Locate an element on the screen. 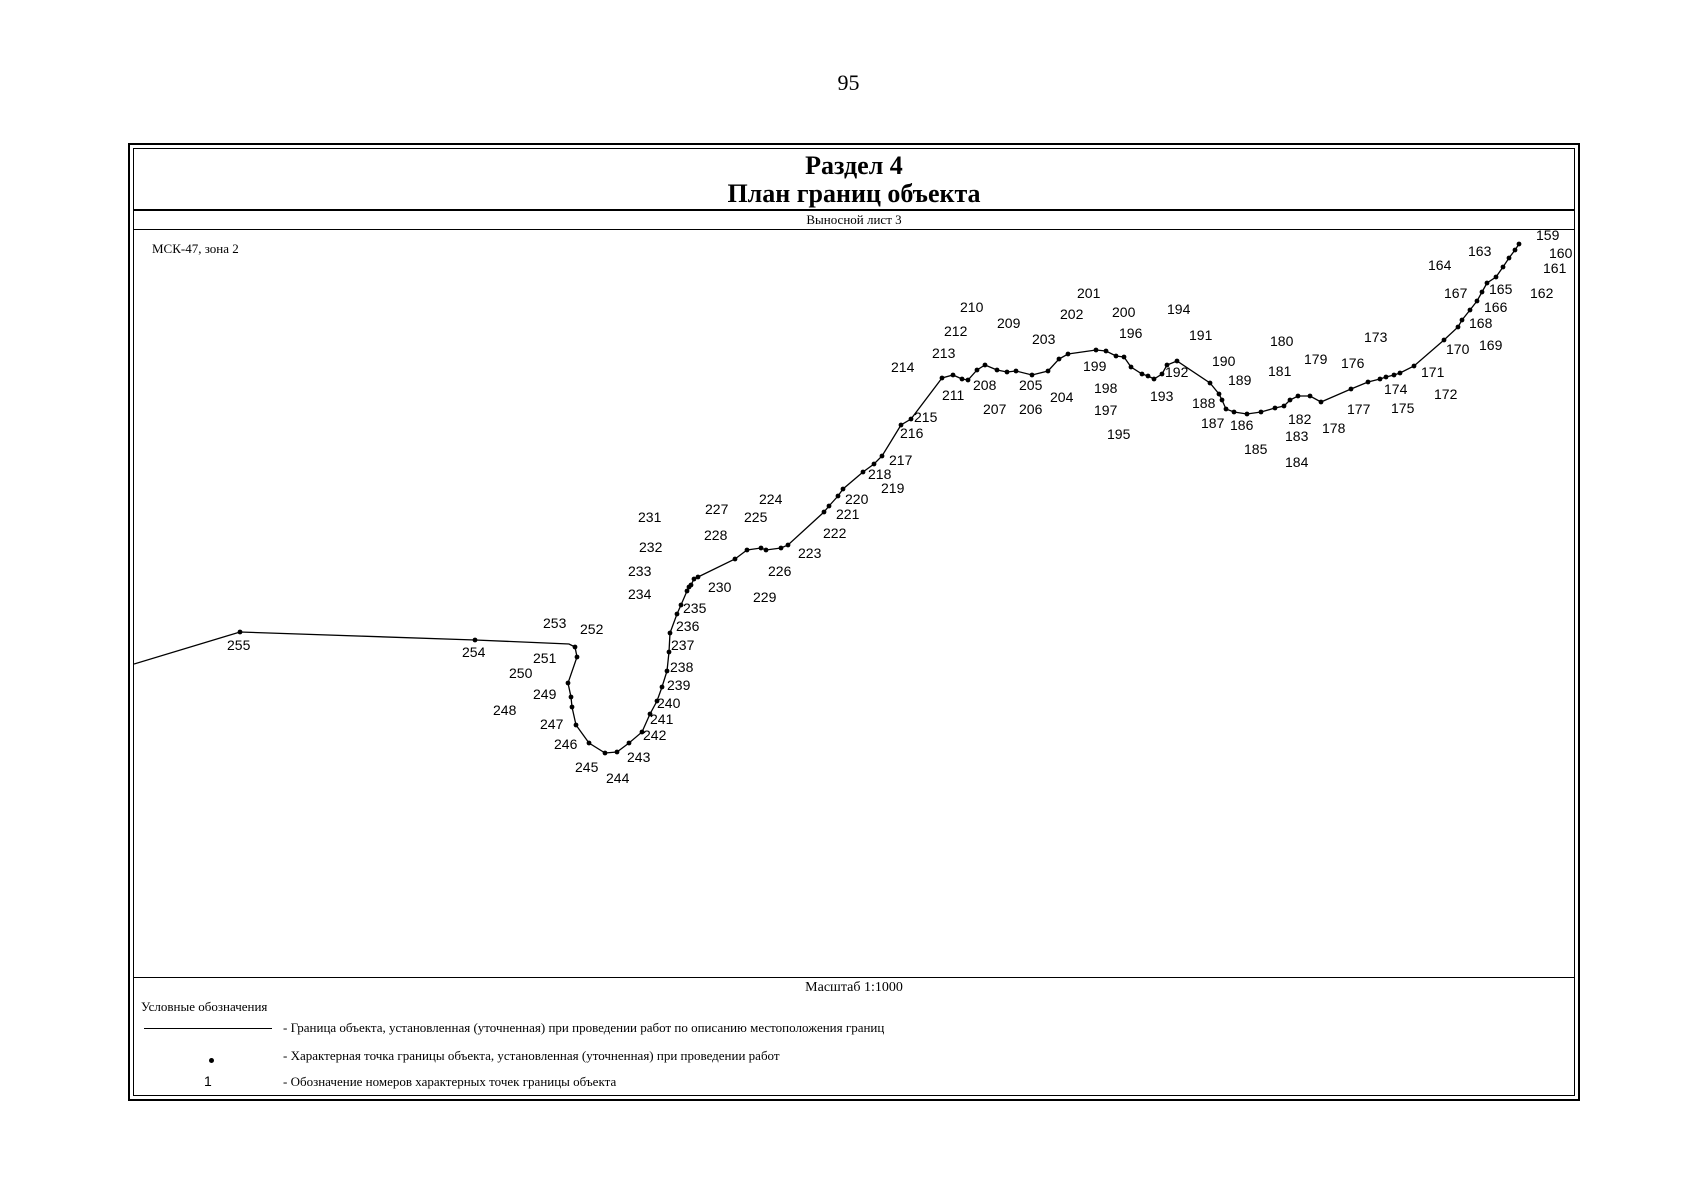  point-number-label-168: 168 is located at coordinates (1481, 323).